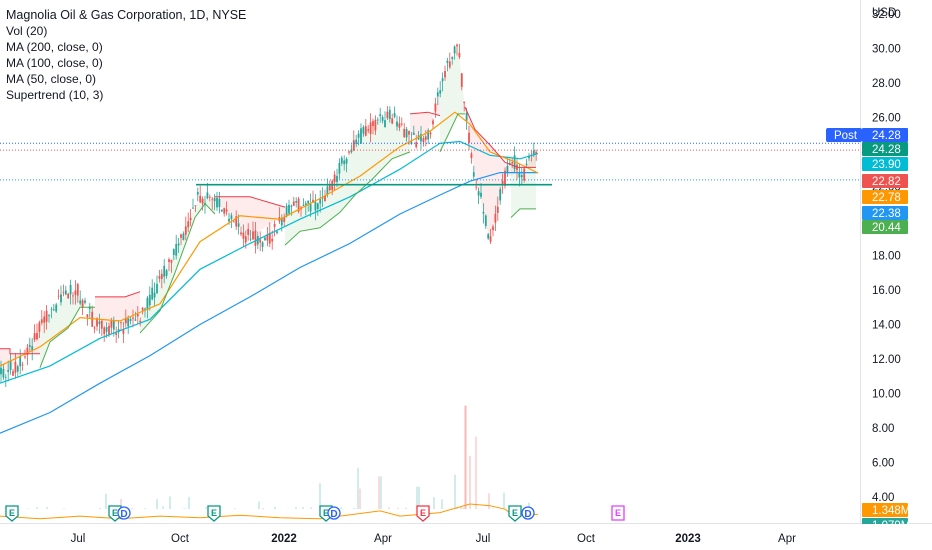  What do you see at coordinates (886, 150) in the screenshot?
I see `price-tag: 24.28` at bounding box center [886, 150].